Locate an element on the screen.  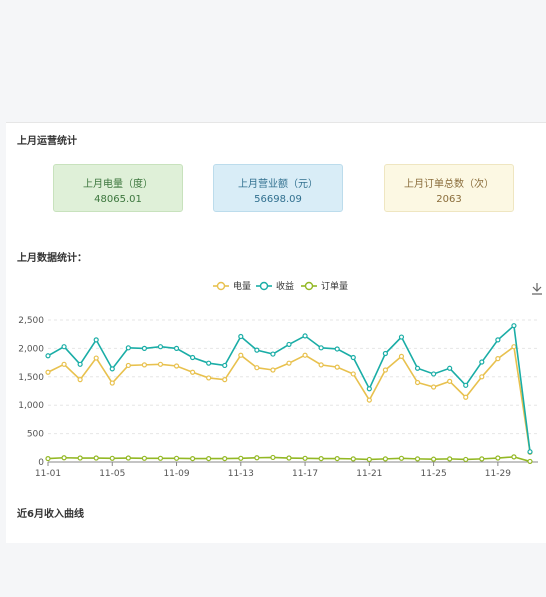
legend-item: 电量 is located at coordinates (232, 286).